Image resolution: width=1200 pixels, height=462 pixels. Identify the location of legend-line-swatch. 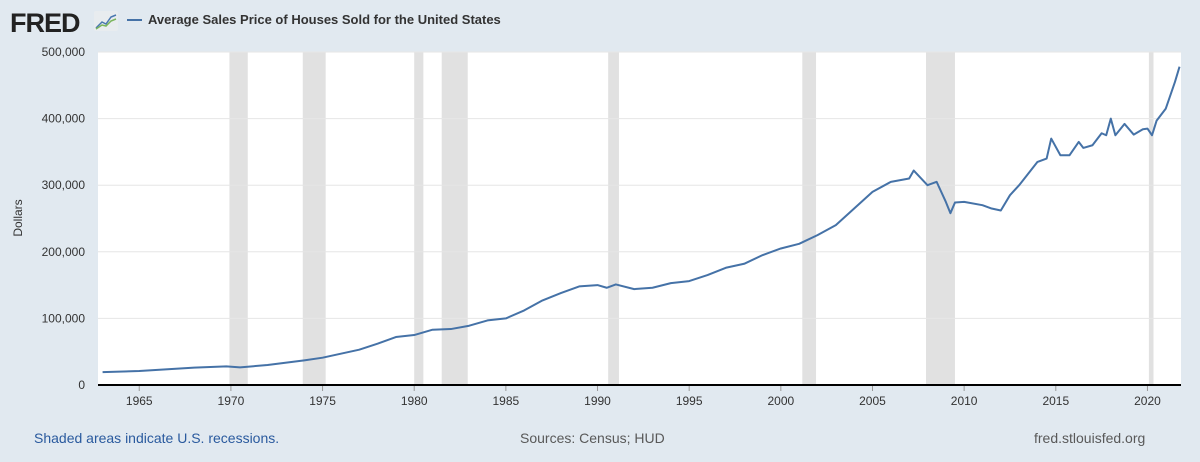
(134, 19).